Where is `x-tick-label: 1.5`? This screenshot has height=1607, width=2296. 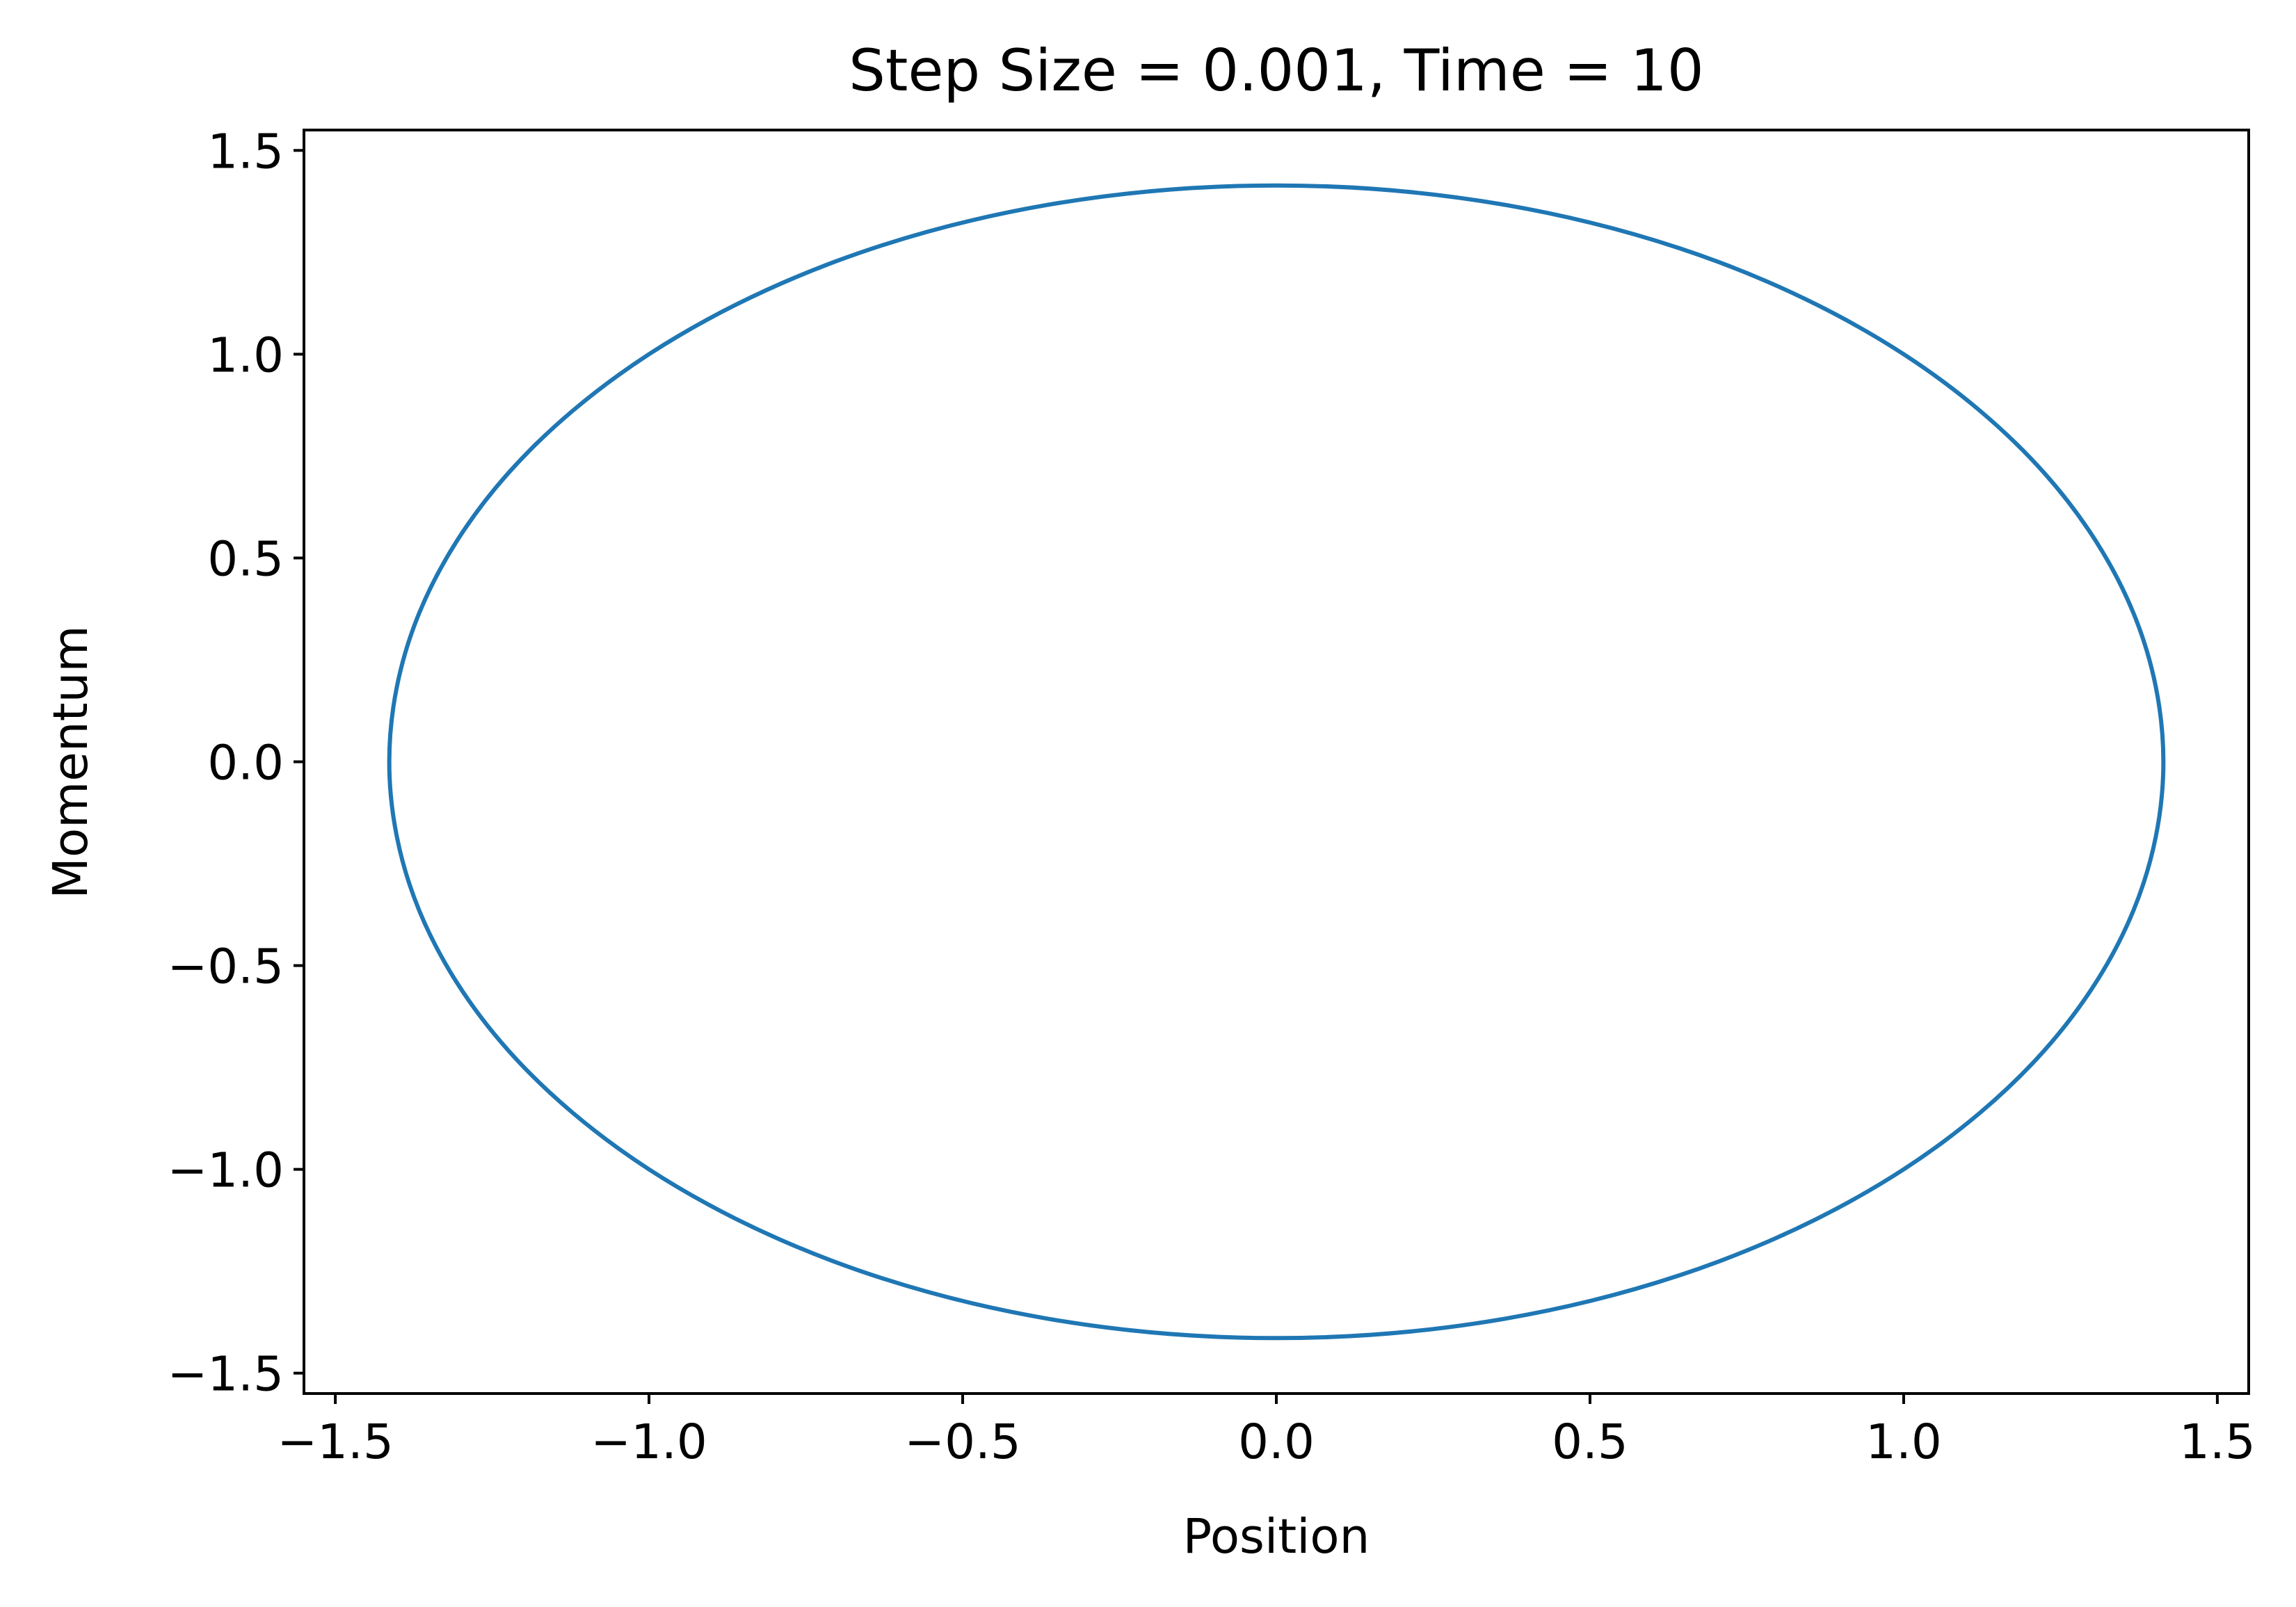 x-tick-label: 1.5 is located at coordinates (2217, 1442).